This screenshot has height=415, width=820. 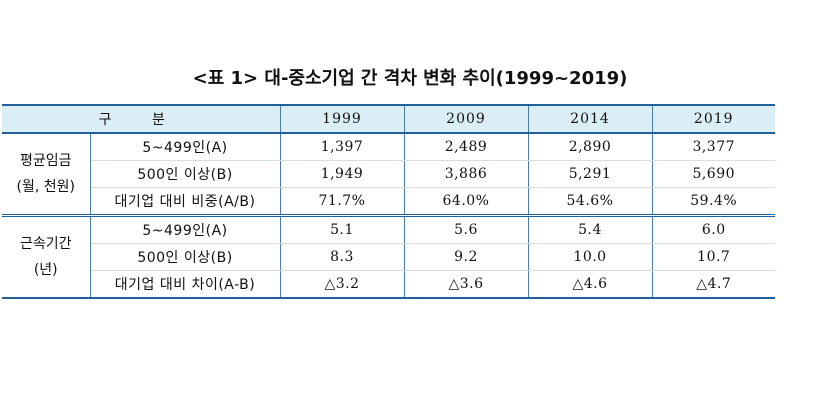 I want to click on table-cell: 6.0, so click(x=713, y=229).